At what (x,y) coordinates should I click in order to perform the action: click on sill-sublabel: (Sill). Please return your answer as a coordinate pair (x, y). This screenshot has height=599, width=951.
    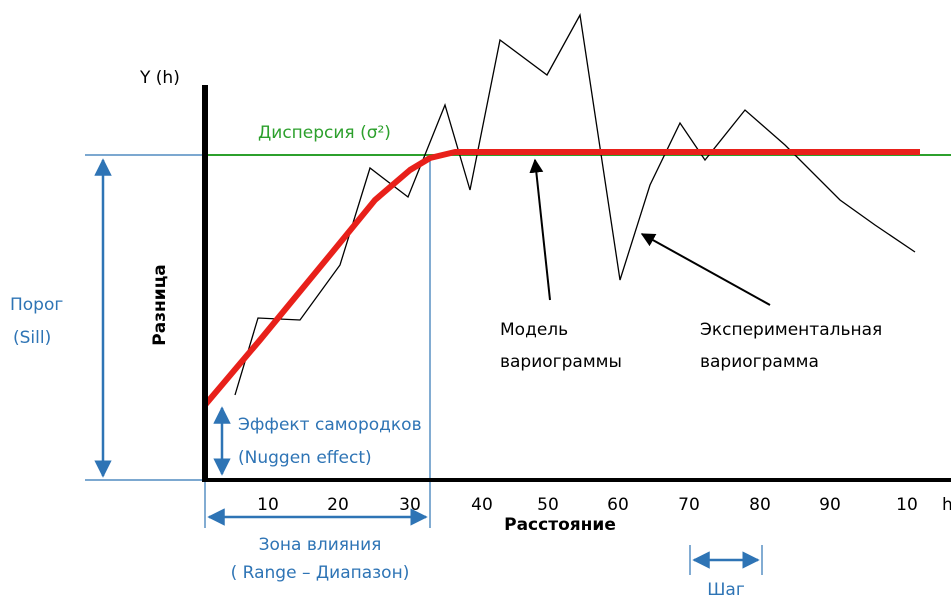
    Looking at the image, I should click on (32, 338).